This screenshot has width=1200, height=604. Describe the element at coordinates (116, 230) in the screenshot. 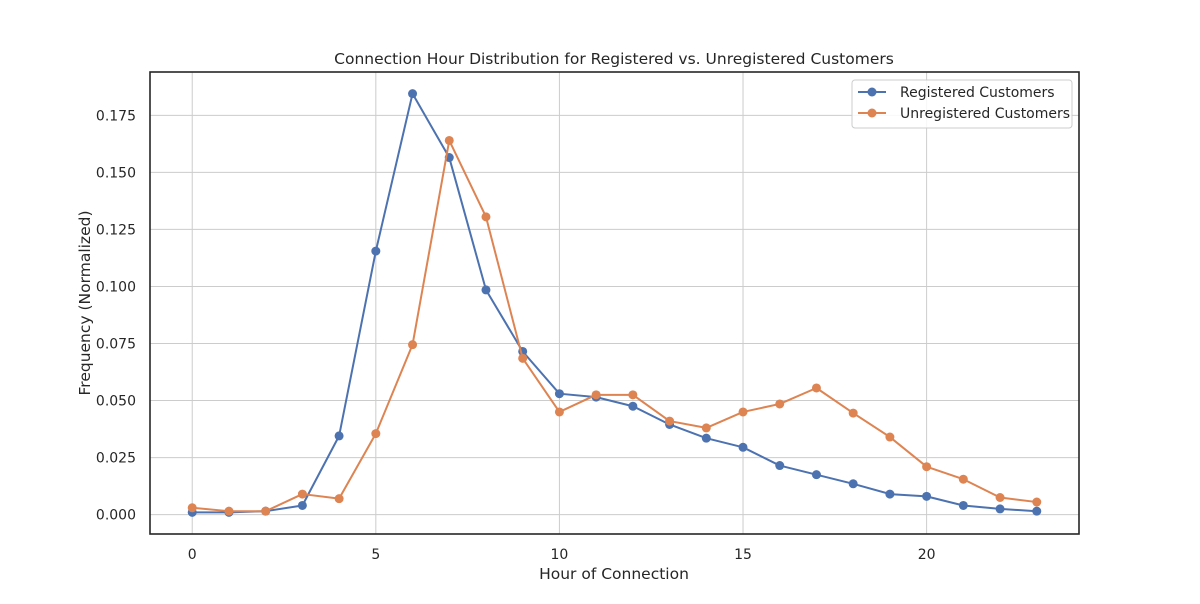

I see `y-tick-label: 0.125` at that location.